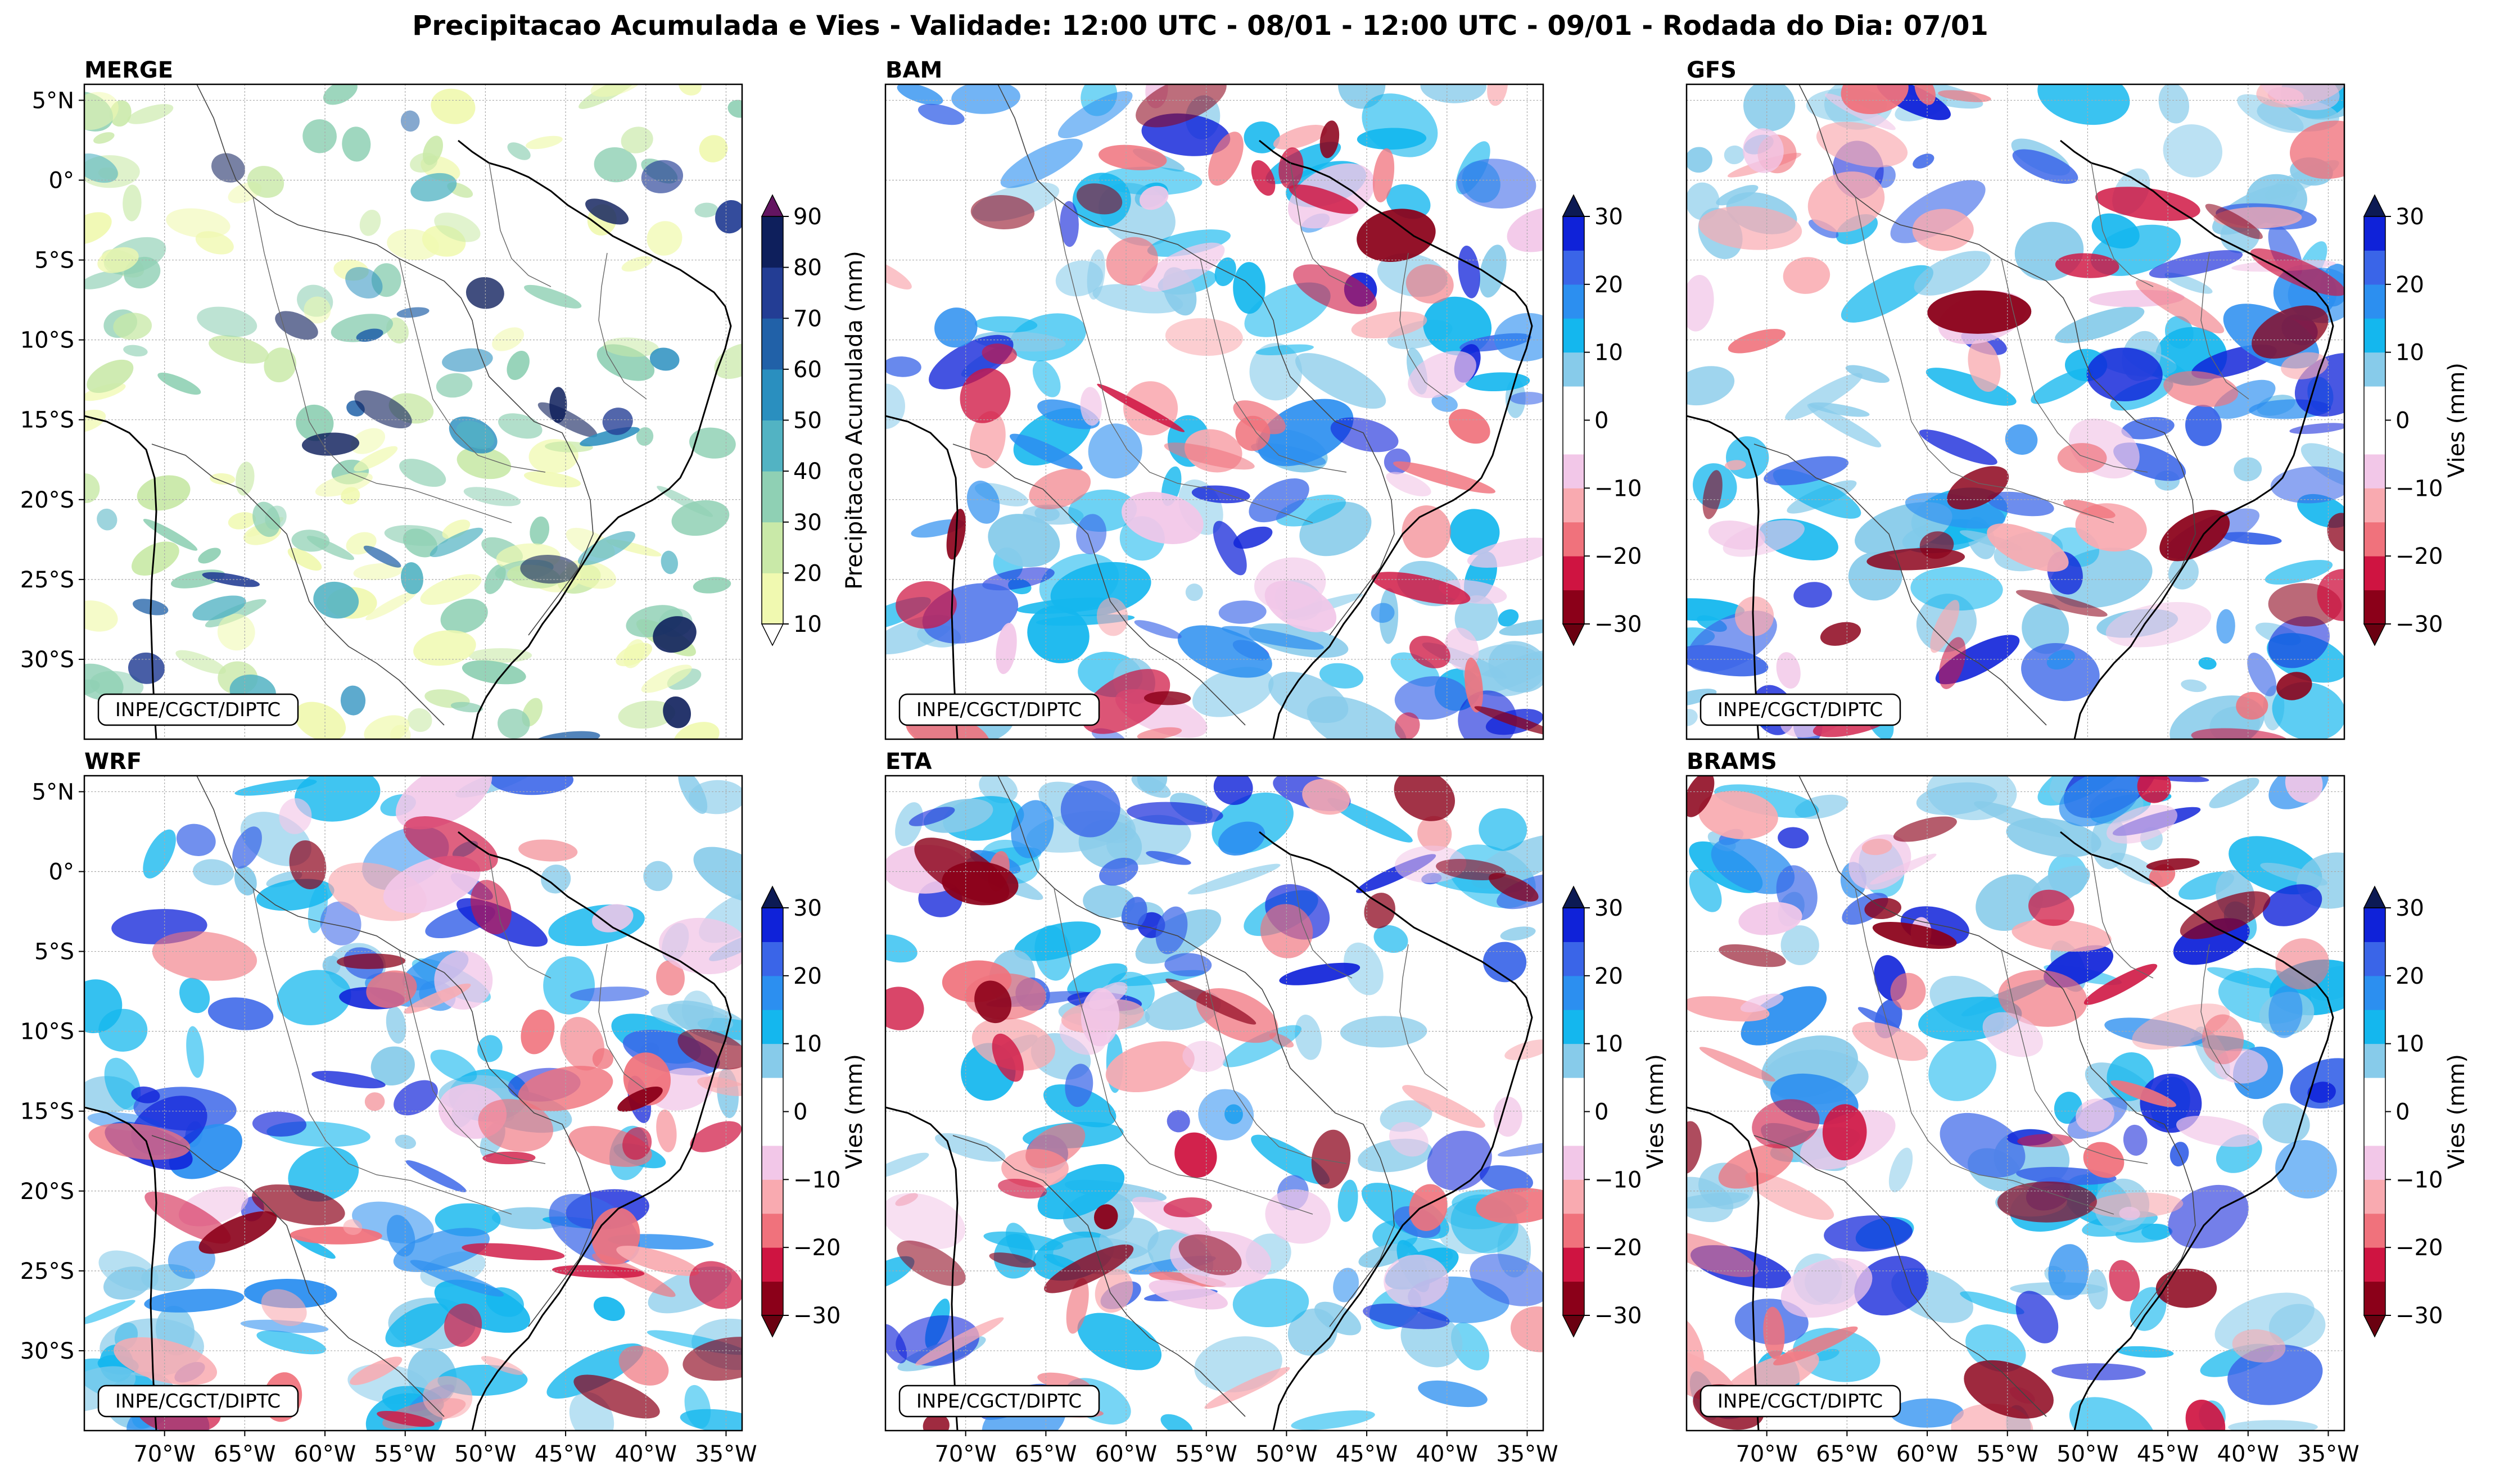 The image size is (2495, 1484). What do you see at coordinates (2419, 1248) in the screenshot?
I see `colorbar-tick-label: −20` at bounding box center [2419, 1248].